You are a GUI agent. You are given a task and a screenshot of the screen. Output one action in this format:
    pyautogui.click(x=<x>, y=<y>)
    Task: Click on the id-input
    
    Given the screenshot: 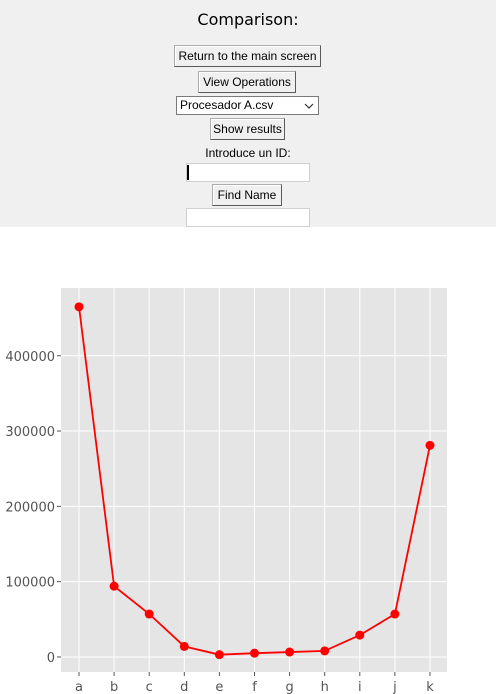 What is the action you would take?
    pyautogui.click(x=248, y=172)
    